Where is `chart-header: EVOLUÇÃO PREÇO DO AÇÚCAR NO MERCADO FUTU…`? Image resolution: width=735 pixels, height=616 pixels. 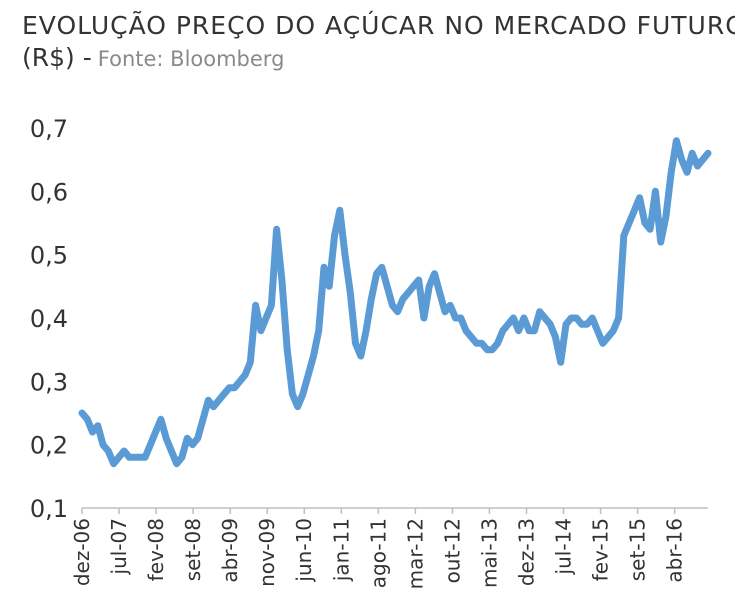
chart-header: EVOLUÇÃO PREÇO DO AÇÚCAR NO MERCADO FUTU… is located at coordinates (378, 42).